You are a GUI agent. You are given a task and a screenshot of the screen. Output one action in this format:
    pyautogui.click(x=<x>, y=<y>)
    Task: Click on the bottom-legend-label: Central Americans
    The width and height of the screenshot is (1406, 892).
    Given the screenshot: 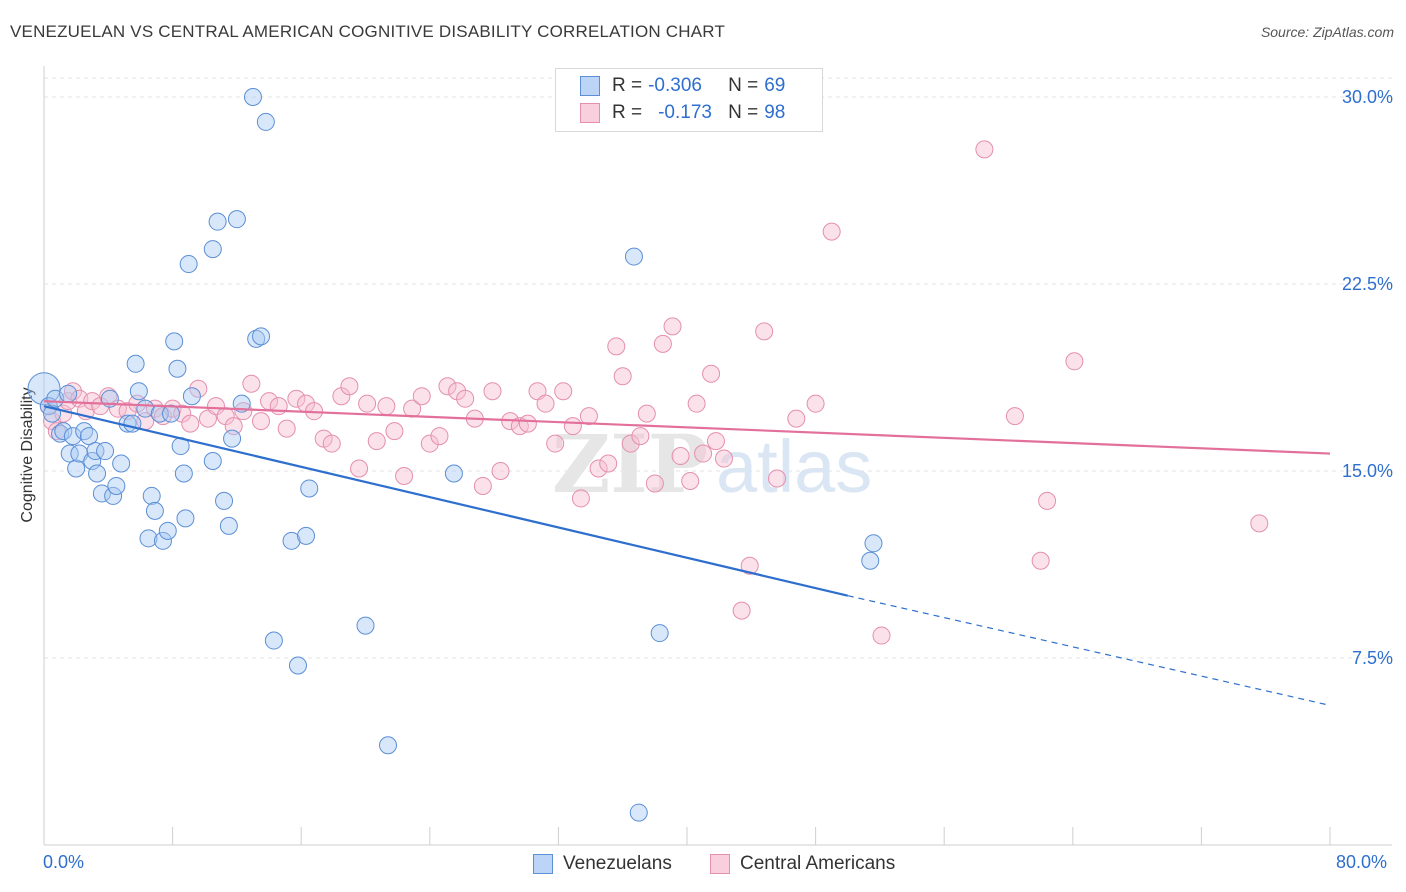 What is the action you would take?
    pyautogui.click(x=818, y=863)
    